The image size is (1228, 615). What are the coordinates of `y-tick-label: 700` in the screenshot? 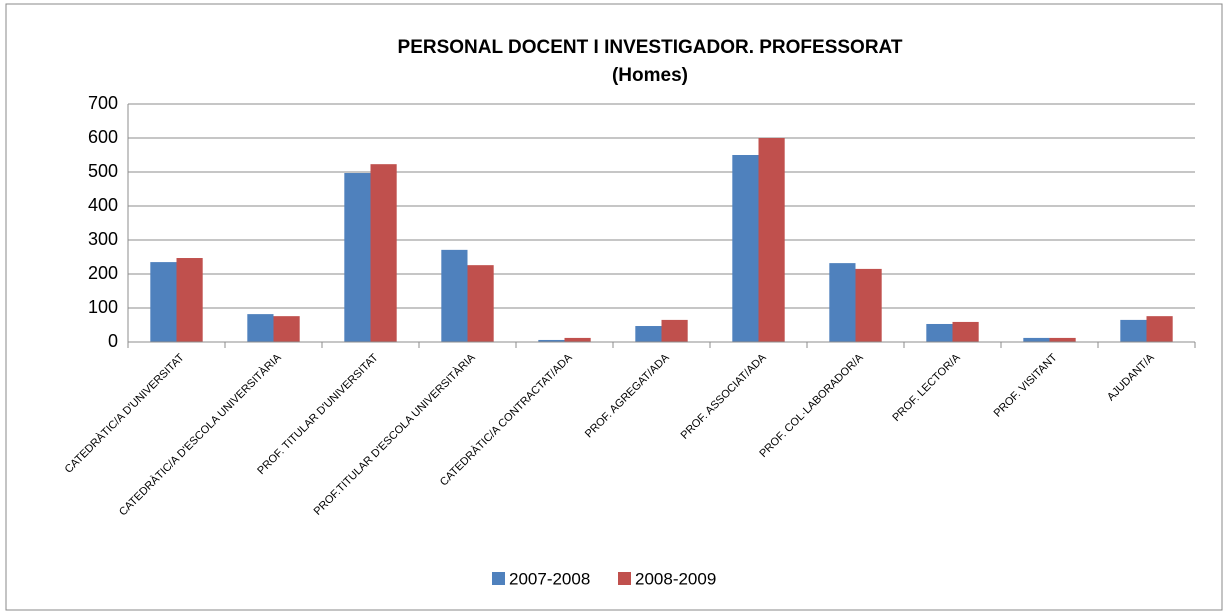 It's located at (103, 103).